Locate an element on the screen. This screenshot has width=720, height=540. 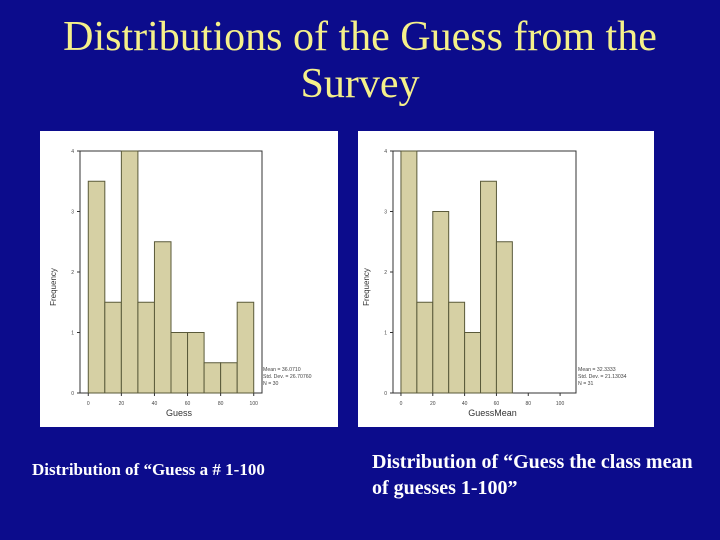
stats-text: N = 30 is located at coordinates (271, 384).